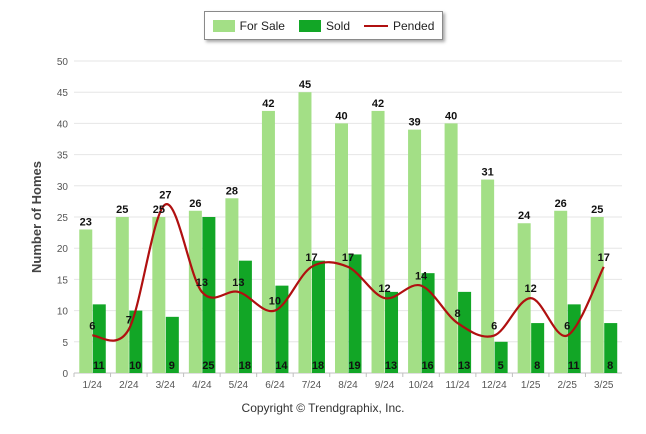 Image resolution: width=646 pixels, height=434 pixels. I want to click on data-label-for-sale: 39, so click(414, 123).